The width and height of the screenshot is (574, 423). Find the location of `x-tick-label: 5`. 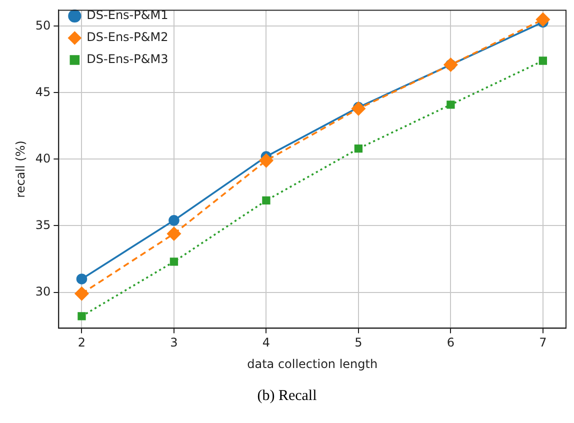

x-tick-label: 5 is located at coordinates (358, 343).